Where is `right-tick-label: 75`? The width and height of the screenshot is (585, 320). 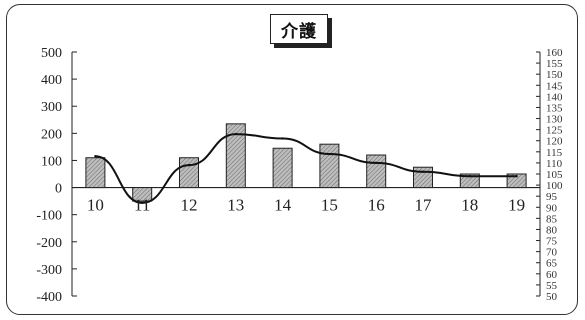
right-tick-label: 75 is located at coordinates (552, 242).